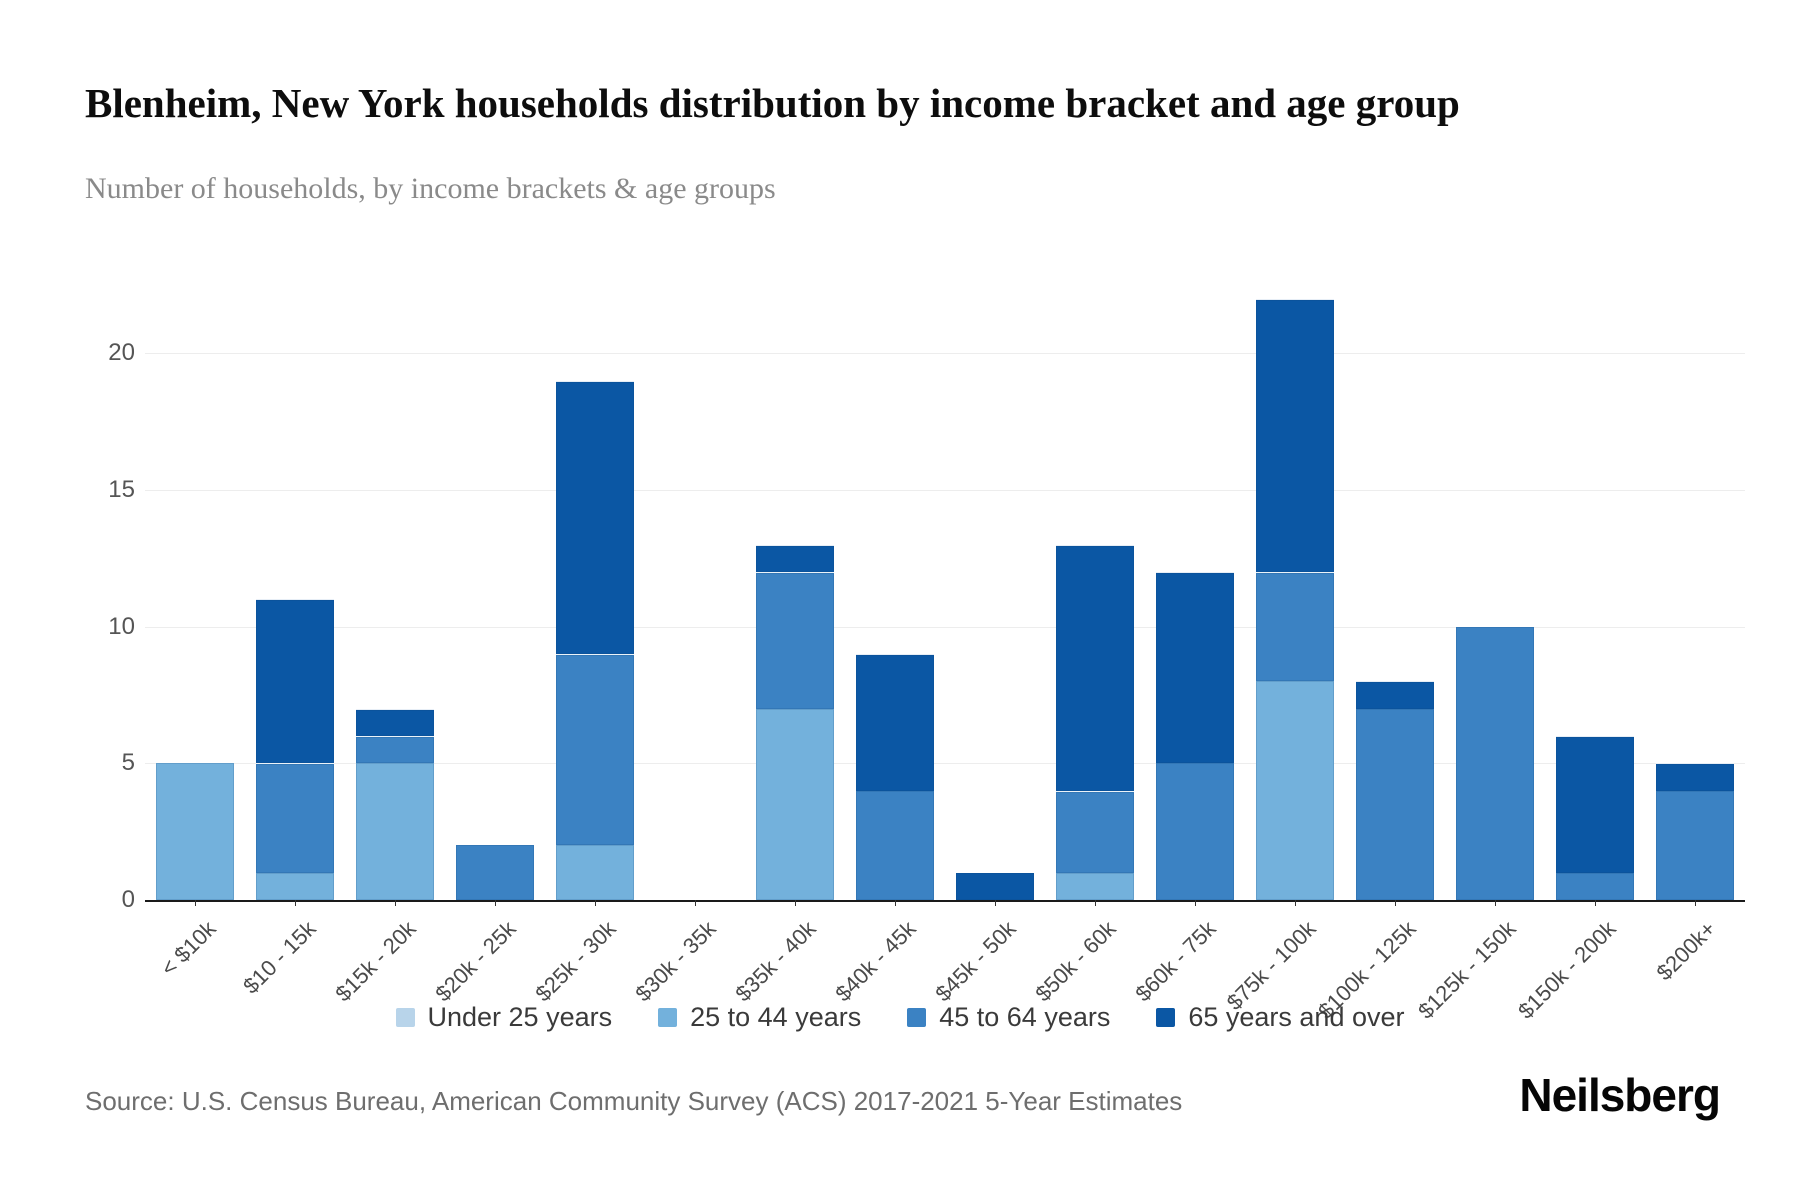  I want to click on legend-item: 25 to 44 years, so click(759, 1017).